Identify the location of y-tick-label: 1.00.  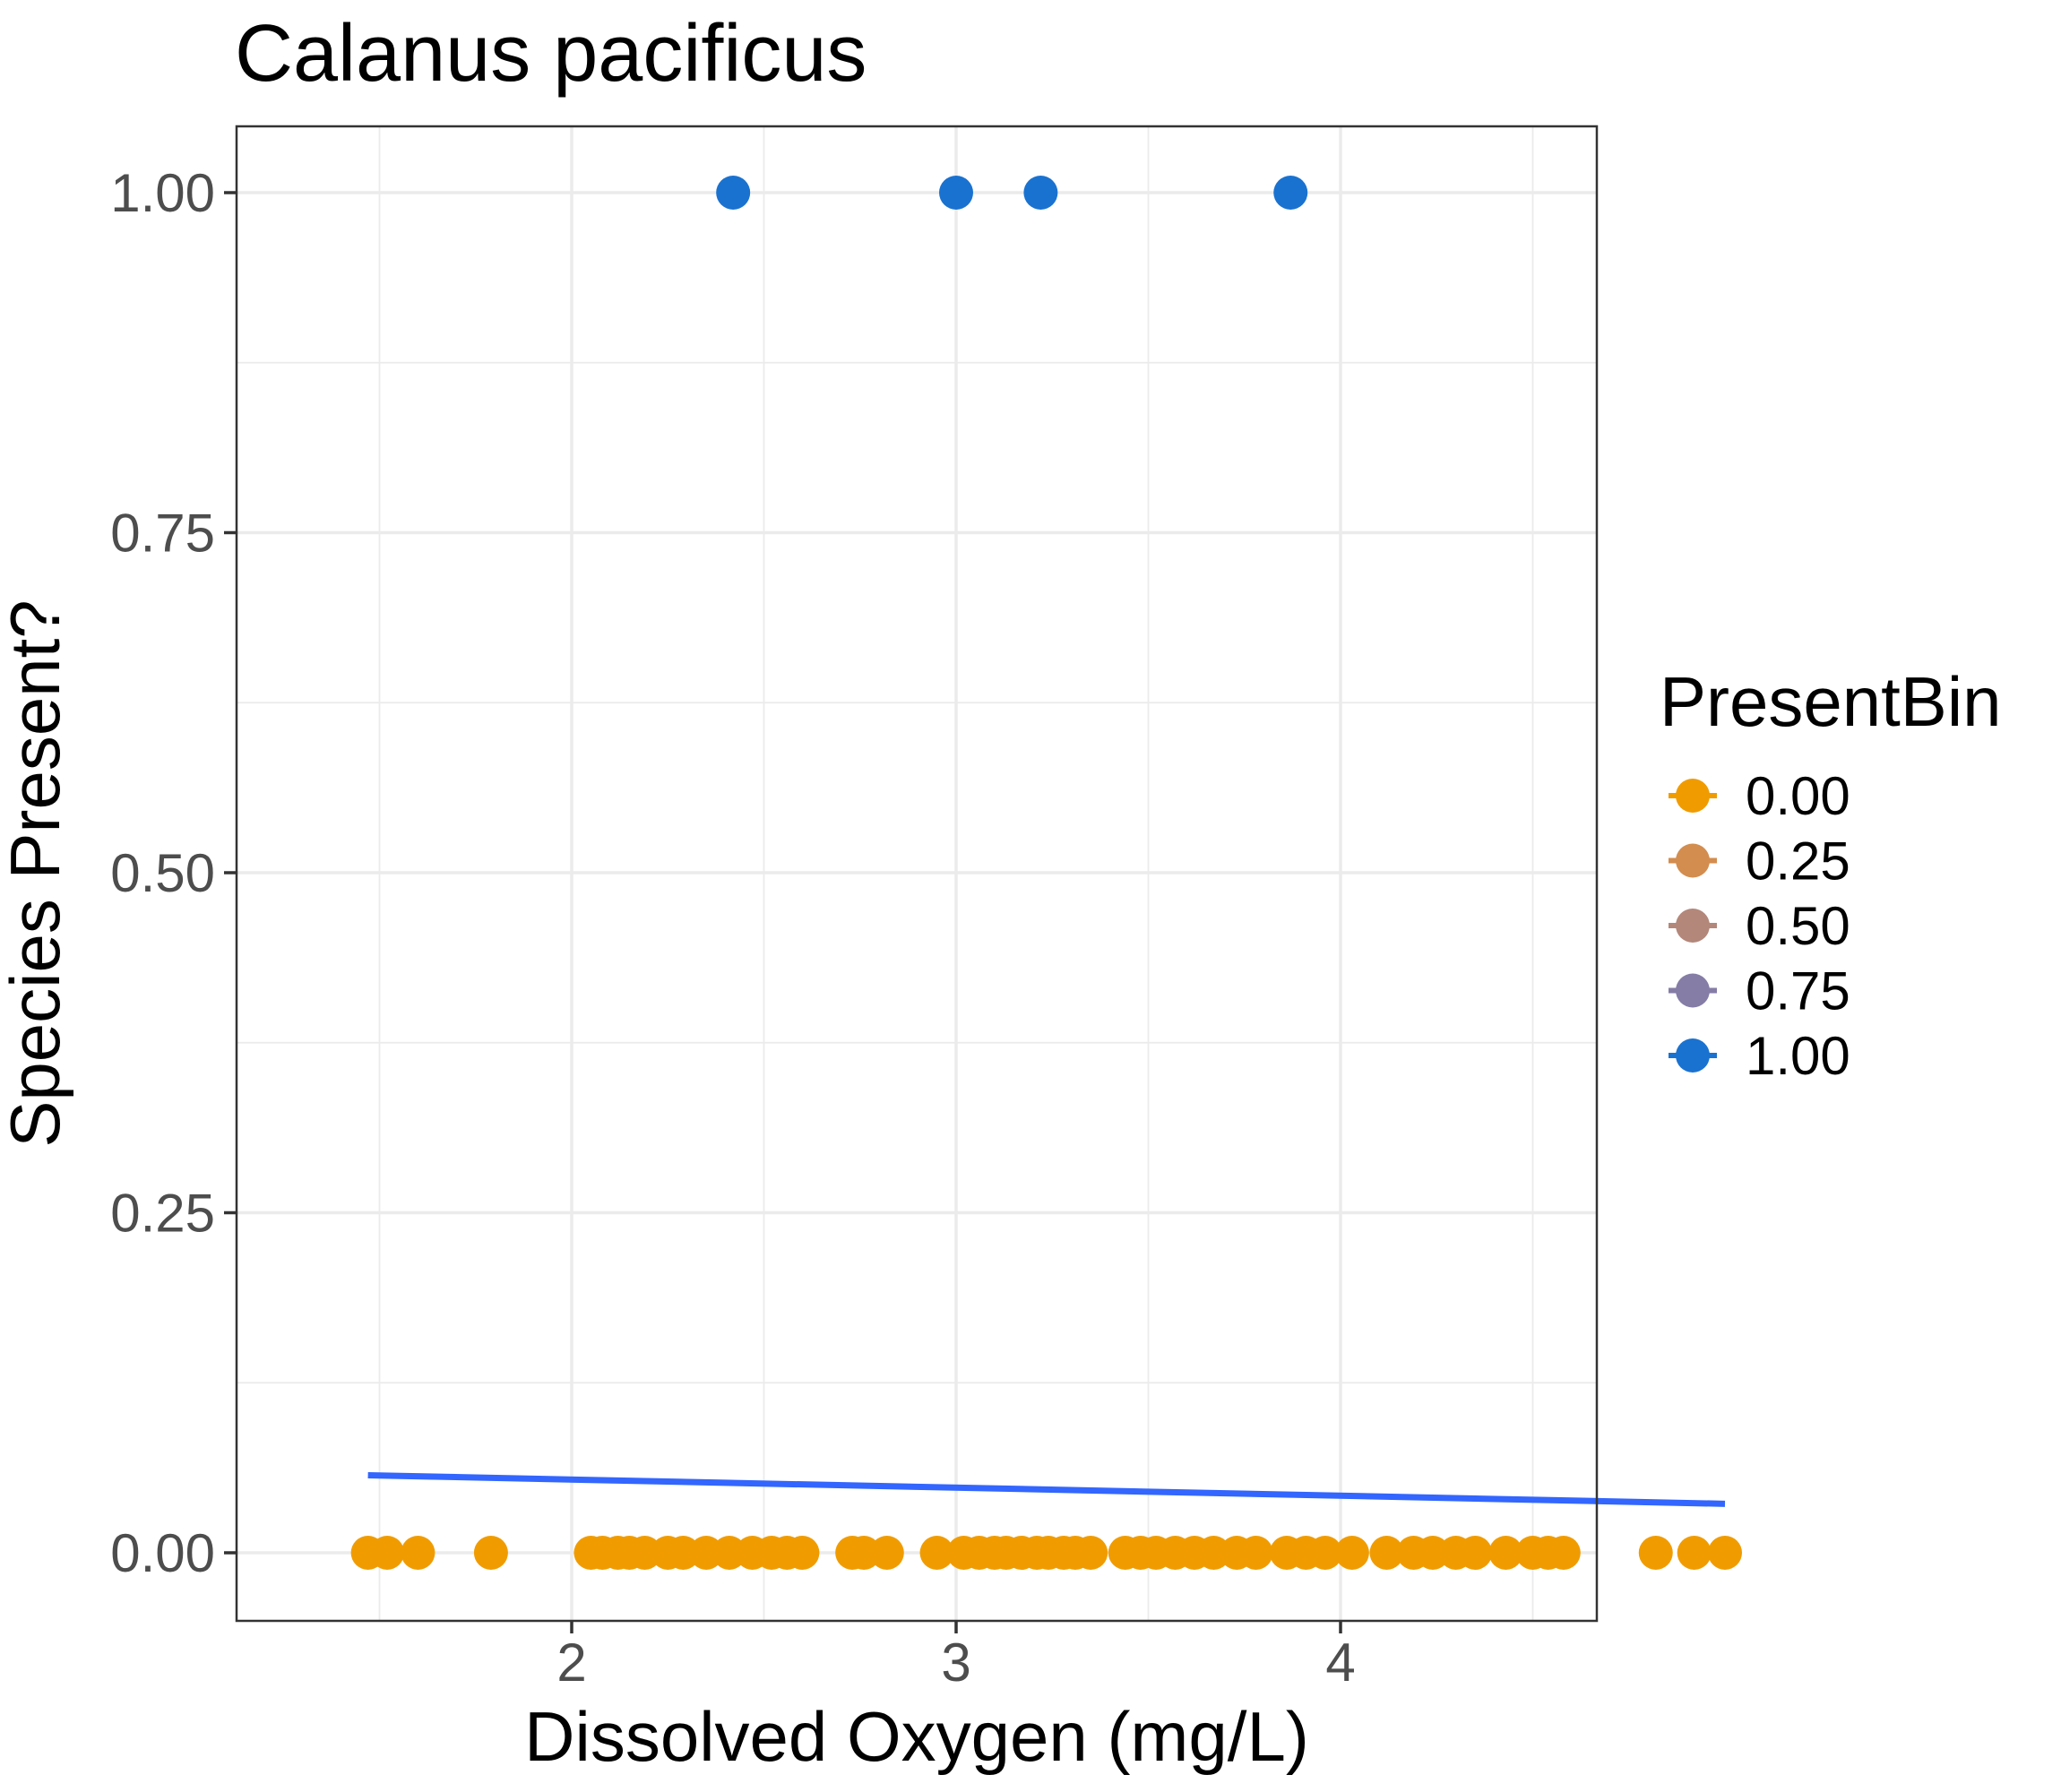
(162, 193).